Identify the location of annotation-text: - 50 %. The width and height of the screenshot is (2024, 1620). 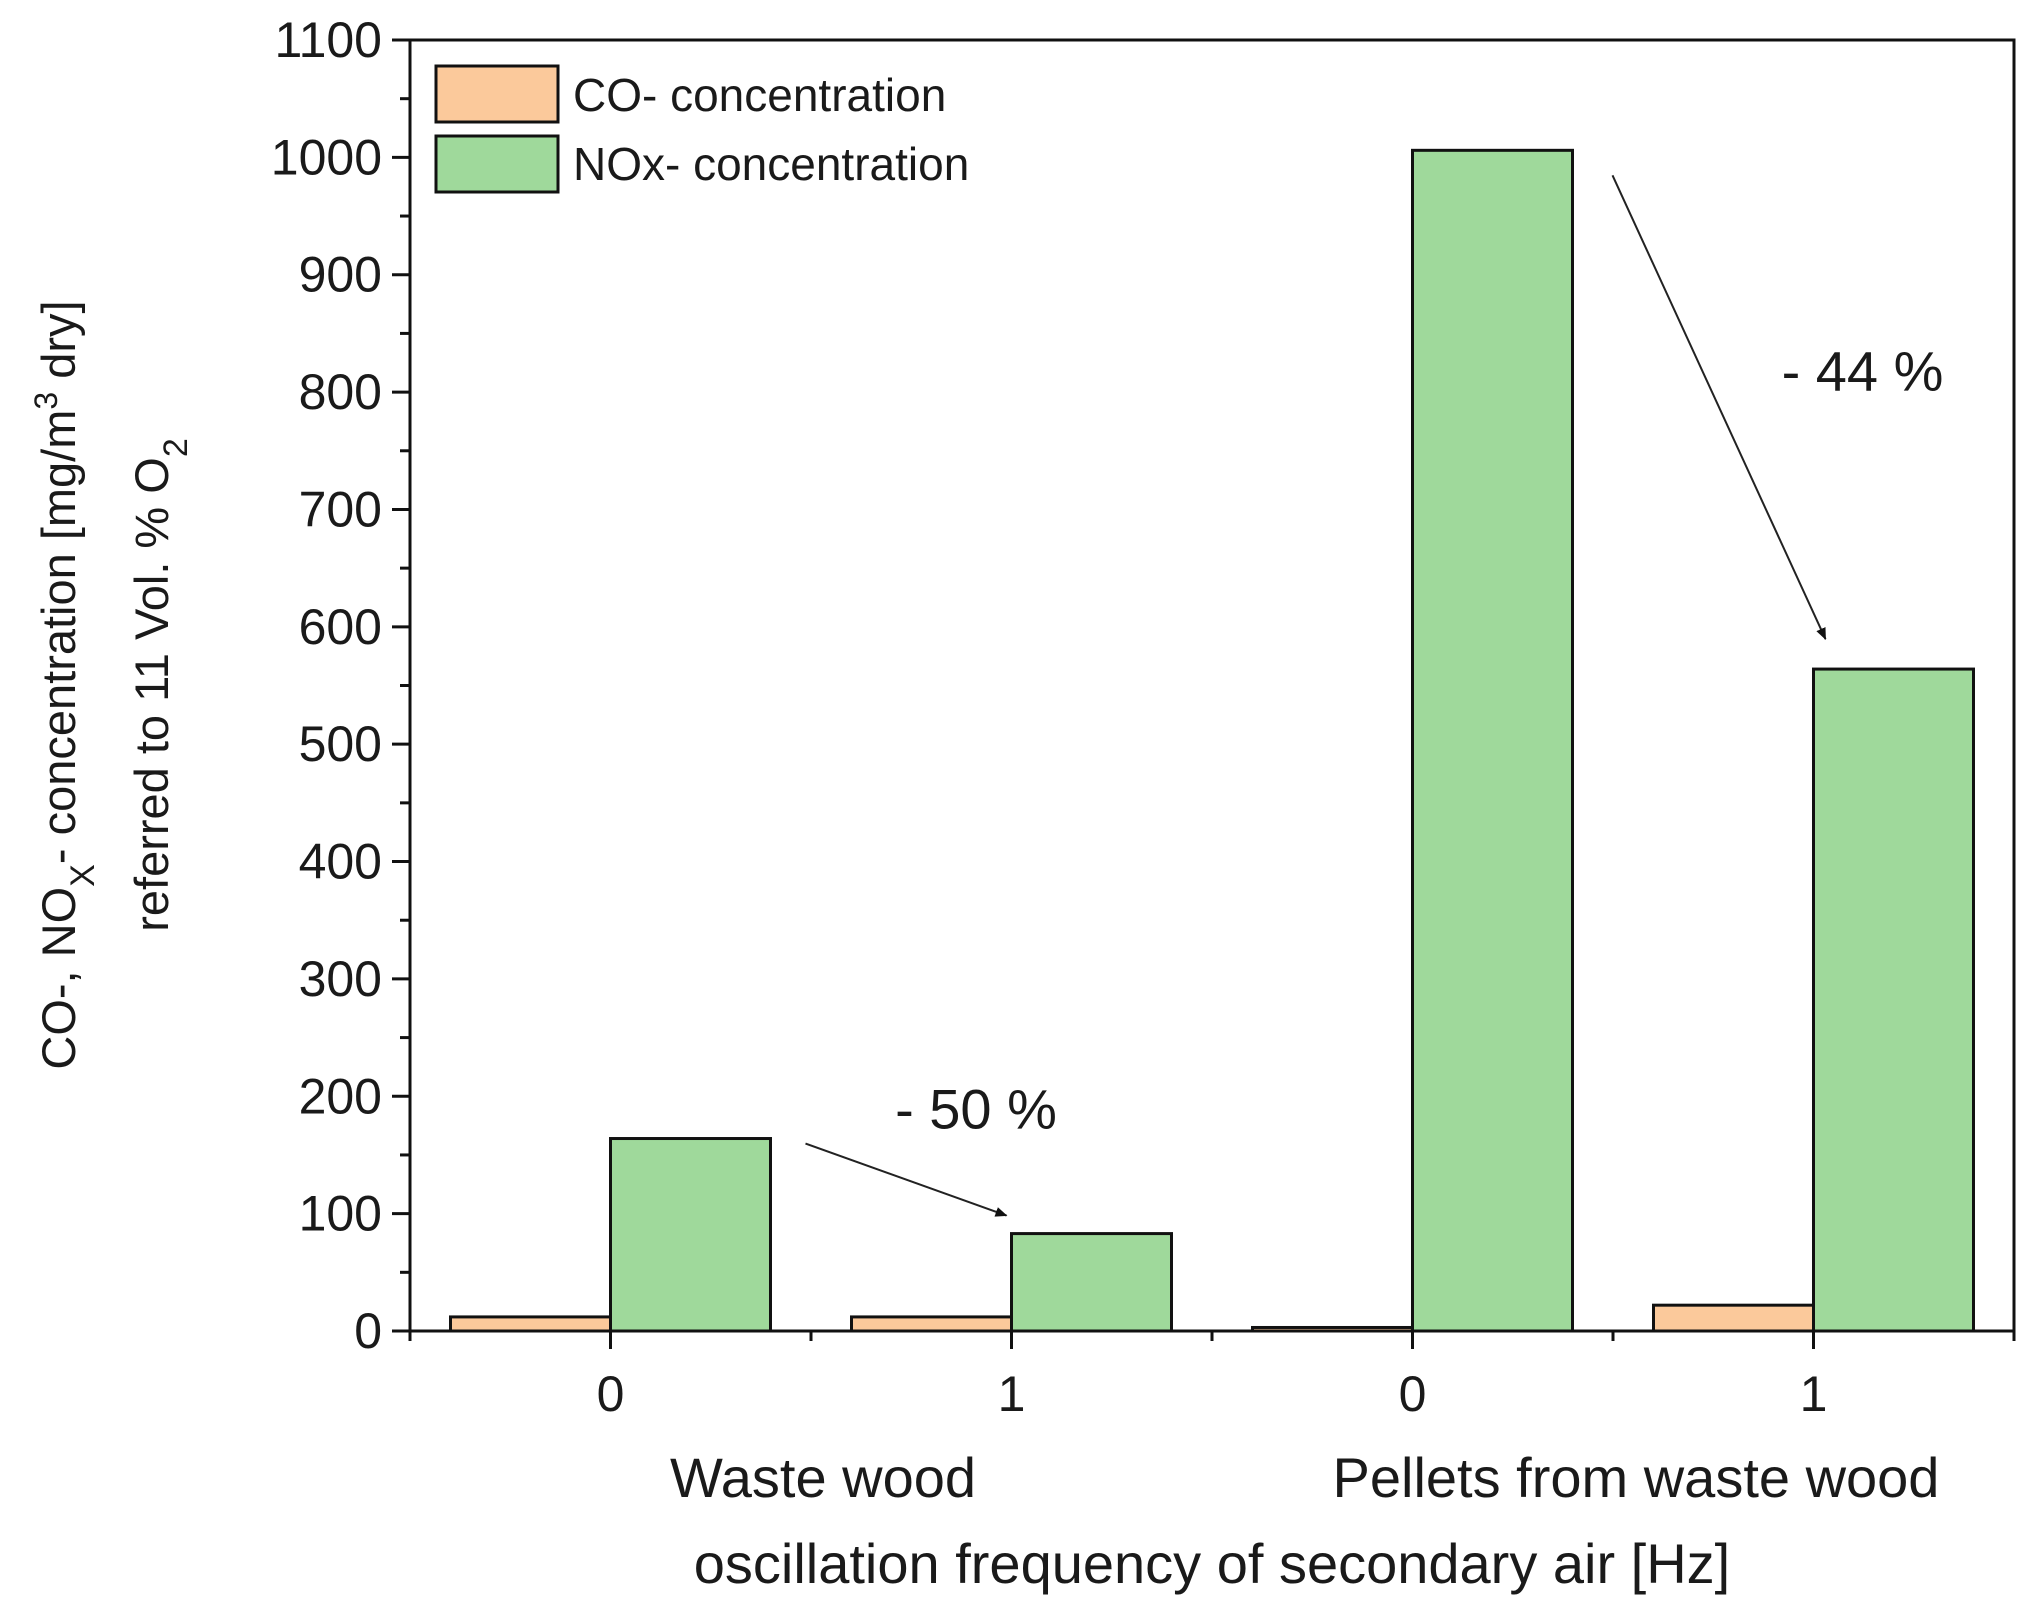
(976, 1109).